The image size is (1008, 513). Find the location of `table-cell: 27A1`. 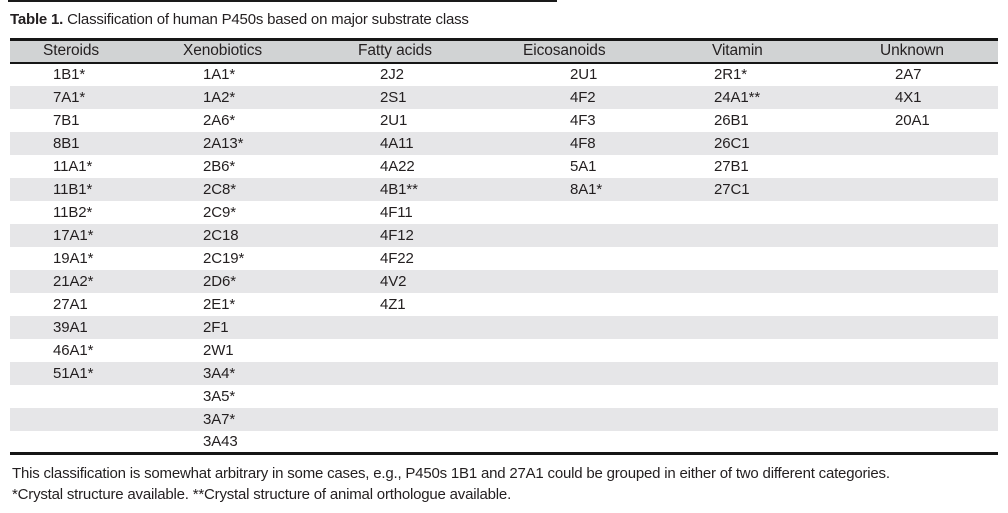

table-cell: 27A1 is located at coordinates (70, 304).